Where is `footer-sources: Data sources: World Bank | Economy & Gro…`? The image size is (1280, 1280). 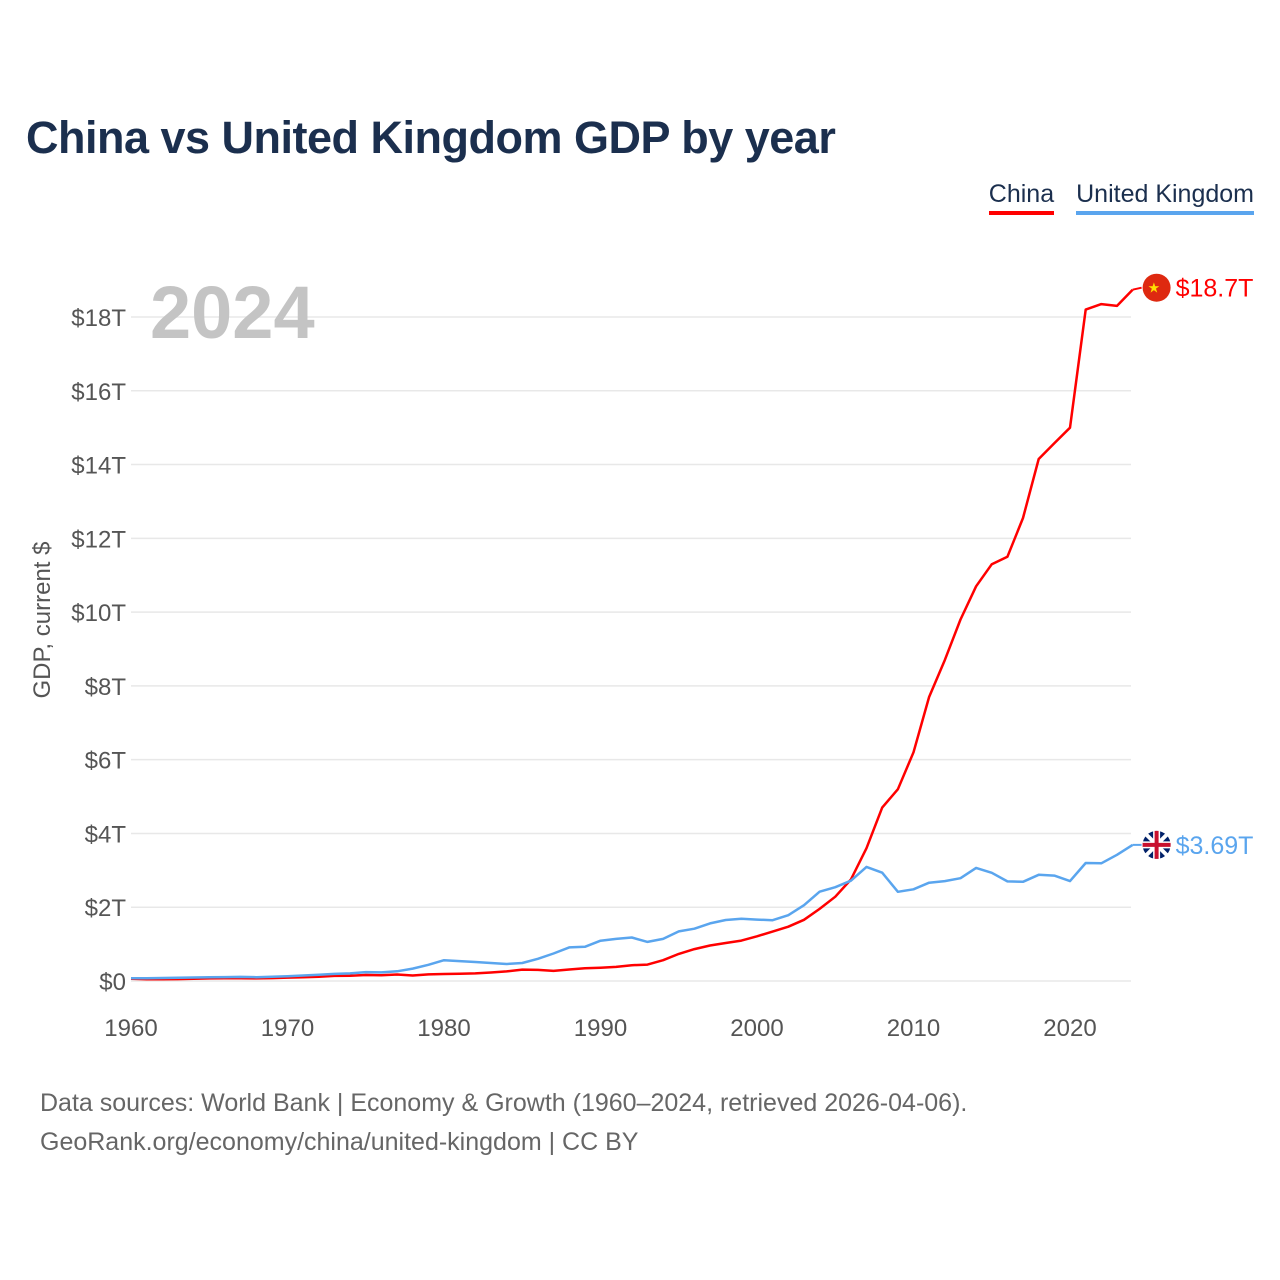
footer-sources: Data sources: World Bank | Economy & Gro… is located at coordinates (504, 1103).